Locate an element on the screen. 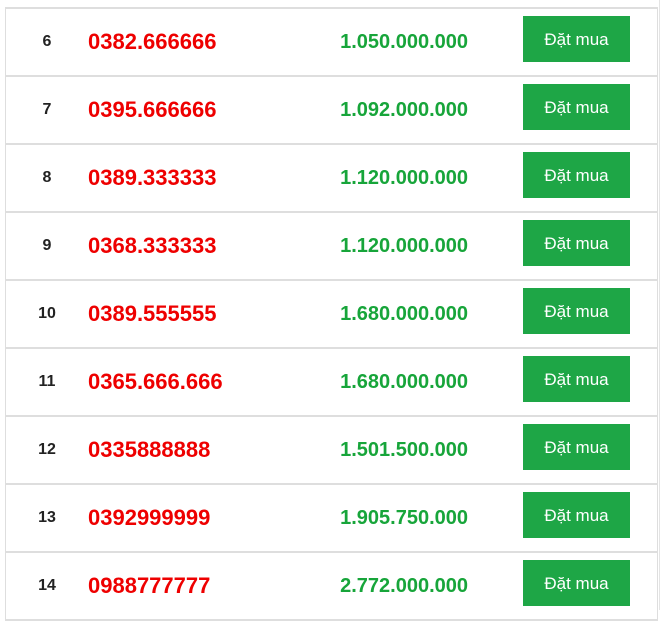  phone-number: 0389.333333 is located at coordinates (152, 177).